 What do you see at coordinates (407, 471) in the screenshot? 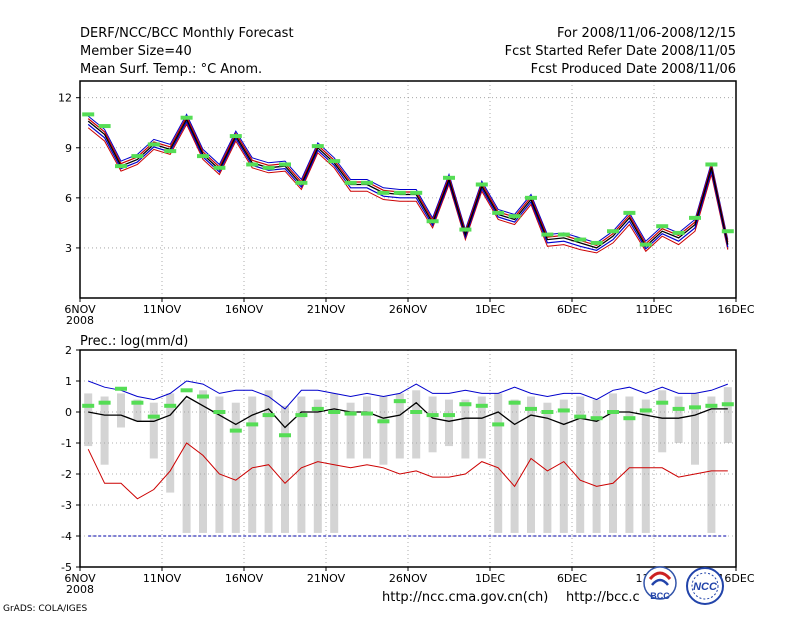
I see `prec-lower-line` at bounding box center [407, 471].